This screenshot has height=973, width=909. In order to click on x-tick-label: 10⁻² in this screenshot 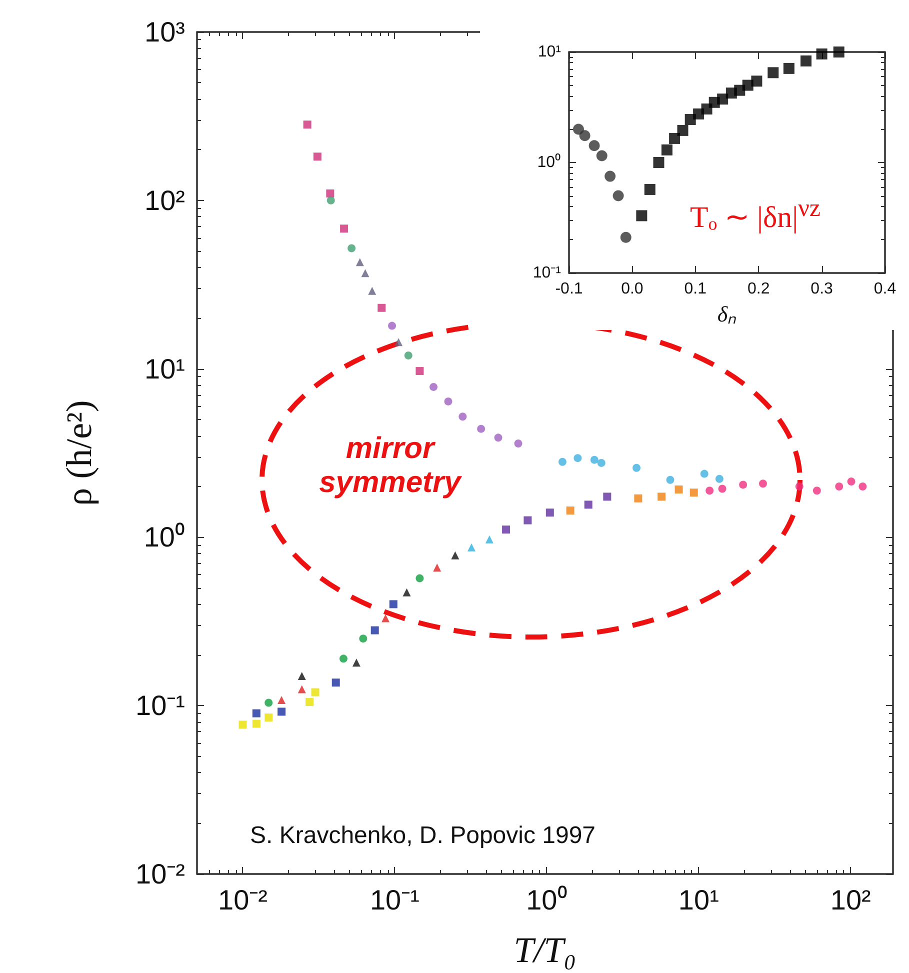, I will do `click(243, 900)`.